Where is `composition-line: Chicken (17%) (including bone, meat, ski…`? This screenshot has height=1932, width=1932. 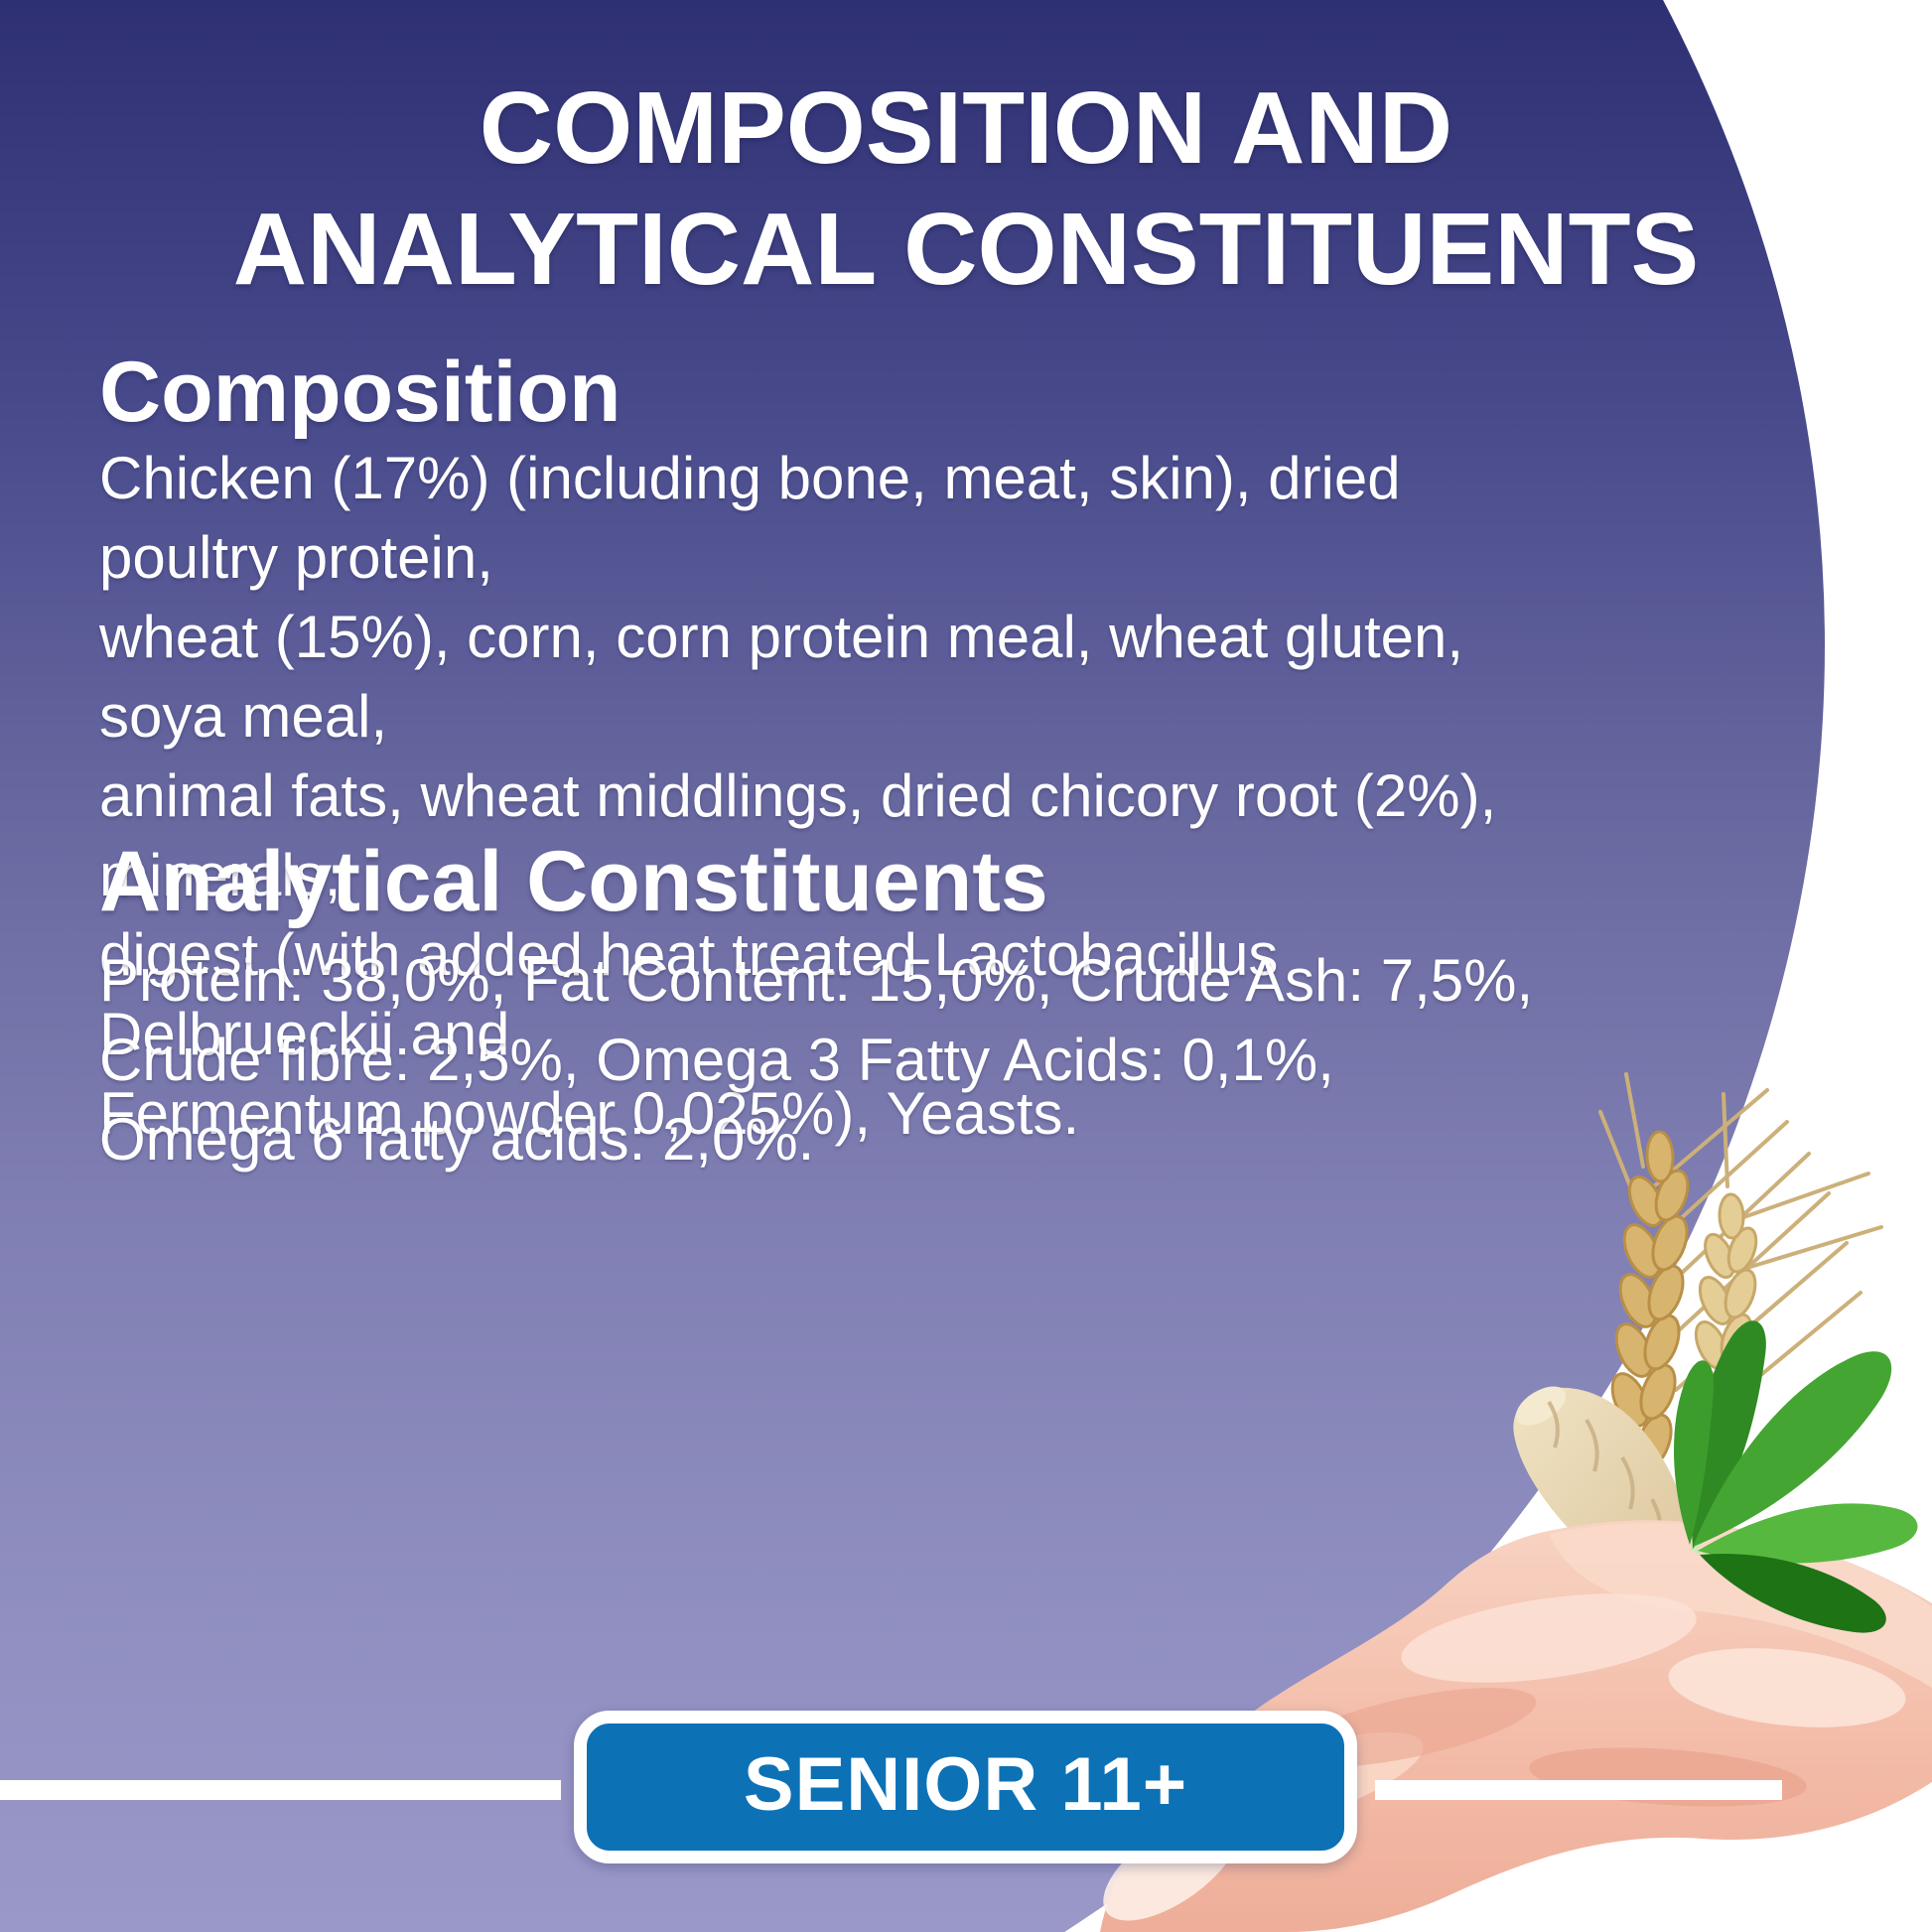 composition-line: Chicken (17%) (including bone, meat, ski… is located at coordinates (750, 518).